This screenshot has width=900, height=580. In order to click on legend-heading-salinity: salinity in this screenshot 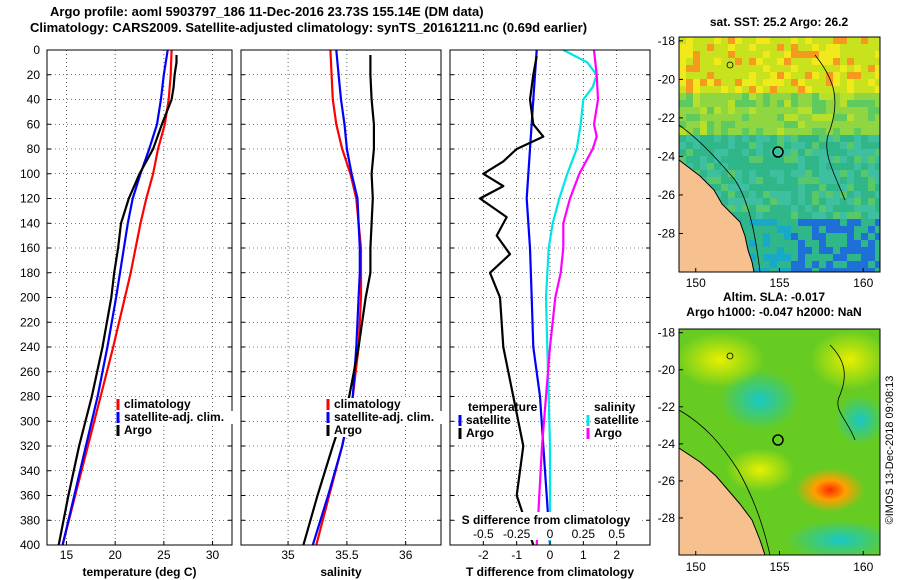, I will do `click(615, 407)`.